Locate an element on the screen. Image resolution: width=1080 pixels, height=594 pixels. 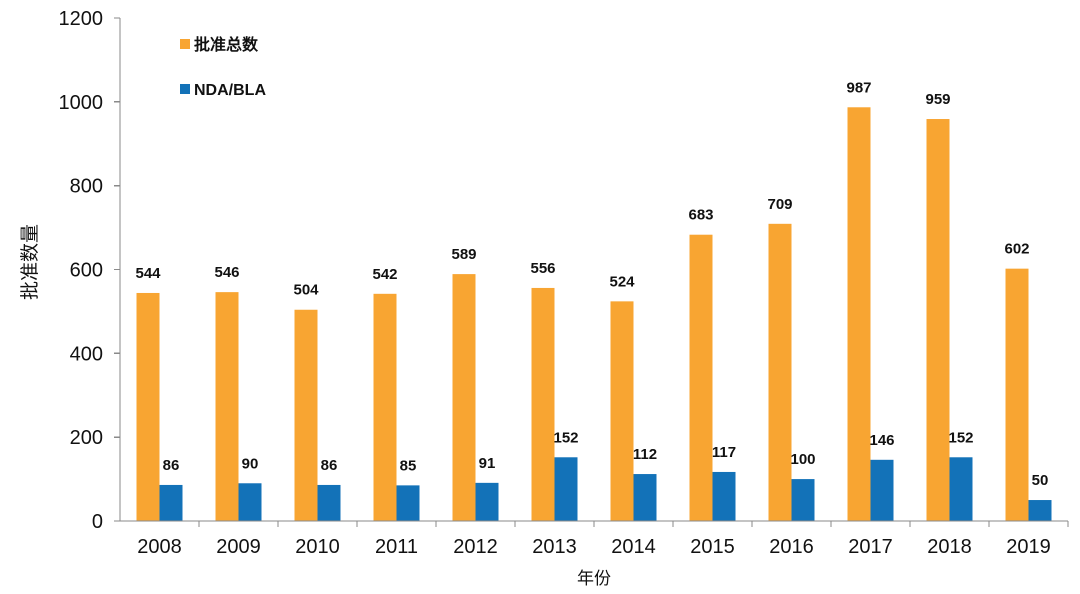
legend-swatch-nda-bla is located at coordinates (185, 89).